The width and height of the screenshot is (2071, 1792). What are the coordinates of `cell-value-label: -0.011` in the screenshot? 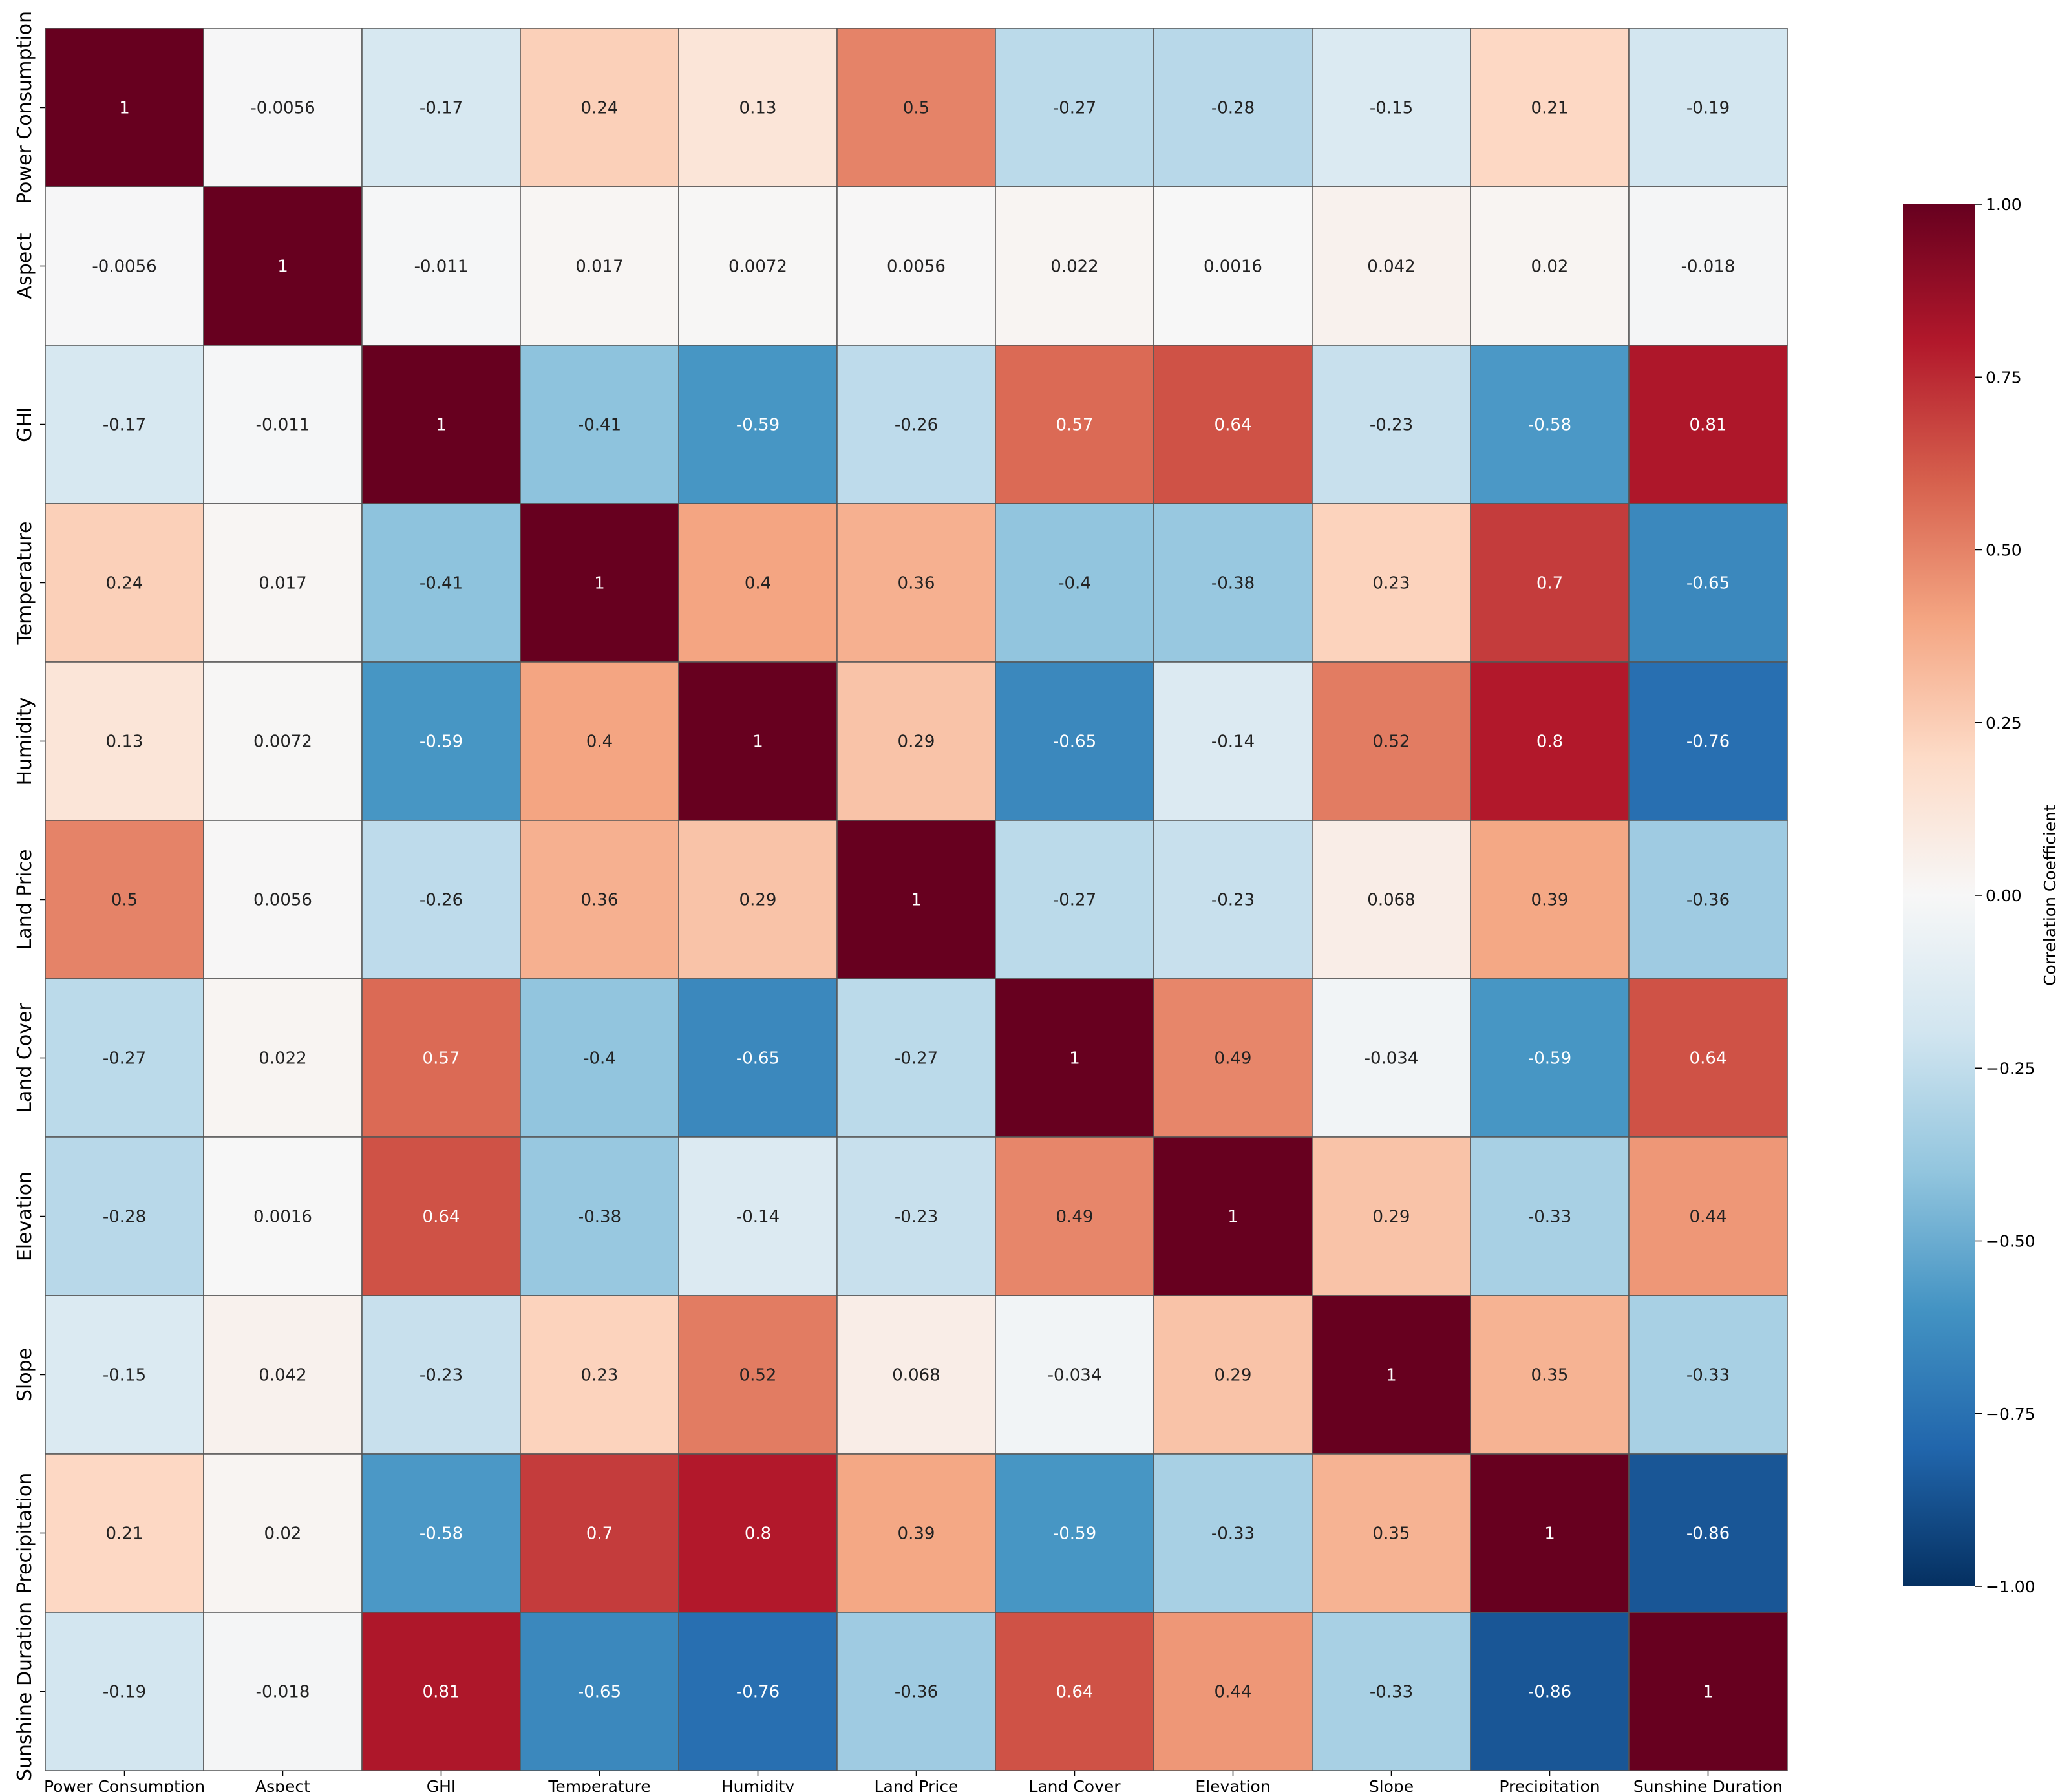 It's located at (441, 267).